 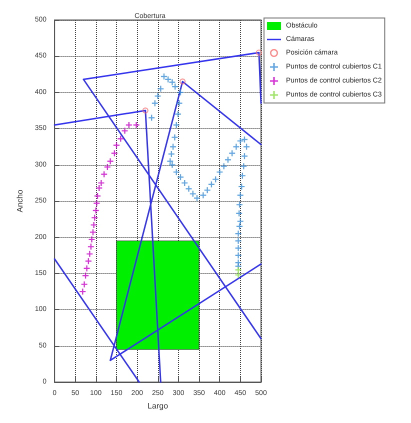 I want to click on y-axis-title: Ancho, so click(x=20, y=200).